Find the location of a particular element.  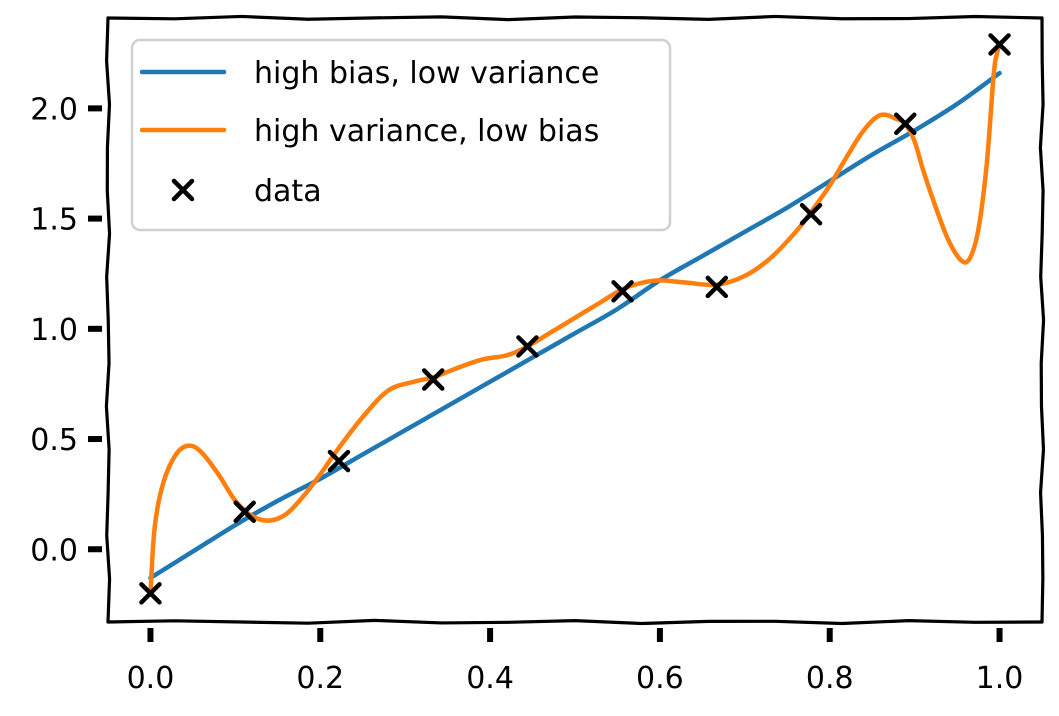

legend-box is located at coordinates (401, 135).